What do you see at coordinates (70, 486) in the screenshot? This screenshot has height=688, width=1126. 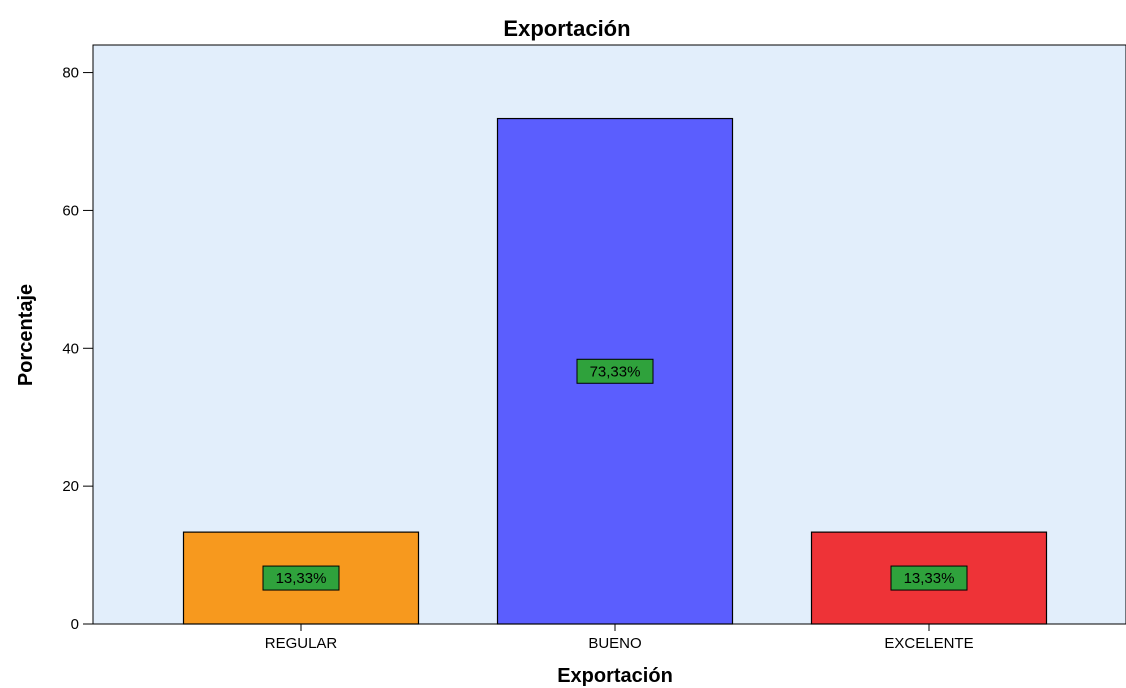 I see `y-tick-label: 20` at bounding box center [70, 486].